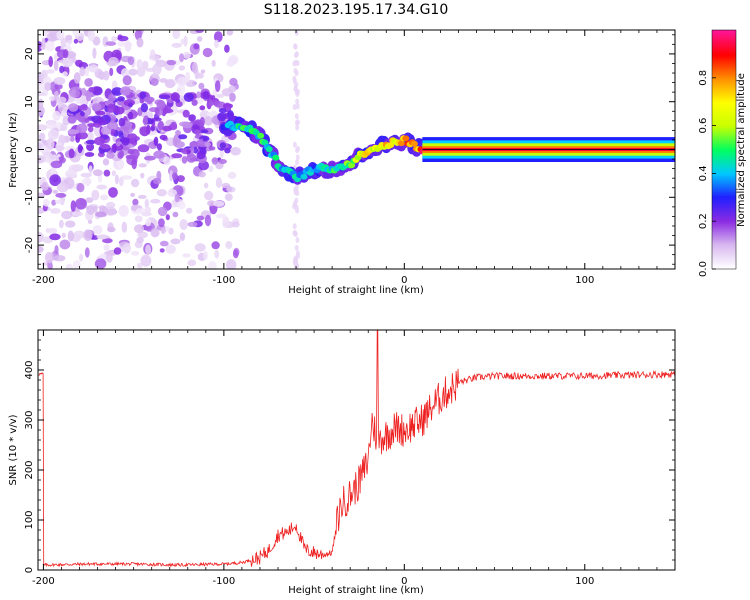 This screenshot has height=600, width=750. I want to click on y-tick-label: 0, so click(29, 149).